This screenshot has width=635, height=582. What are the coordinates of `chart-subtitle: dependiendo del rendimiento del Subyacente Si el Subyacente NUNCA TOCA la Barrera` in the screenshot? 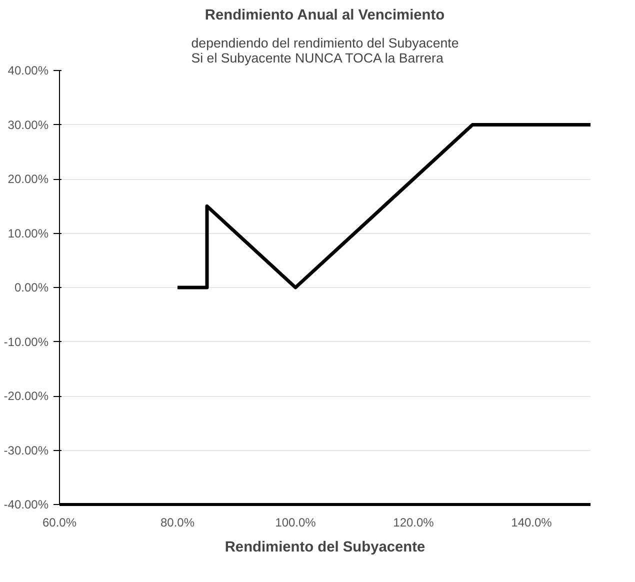 It's located at (325, 51).